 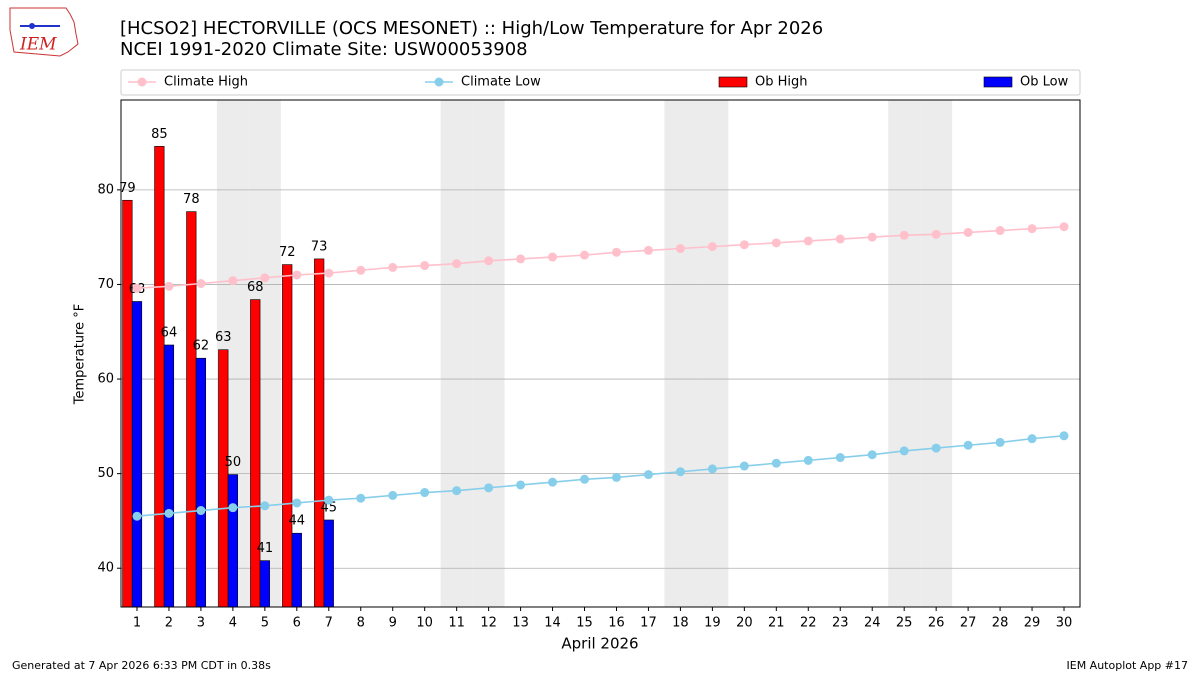 What do you see at coordinates (936, 623) in the screenshot?
I see `x-tick-label: 26` at bounding box center [936, 623].